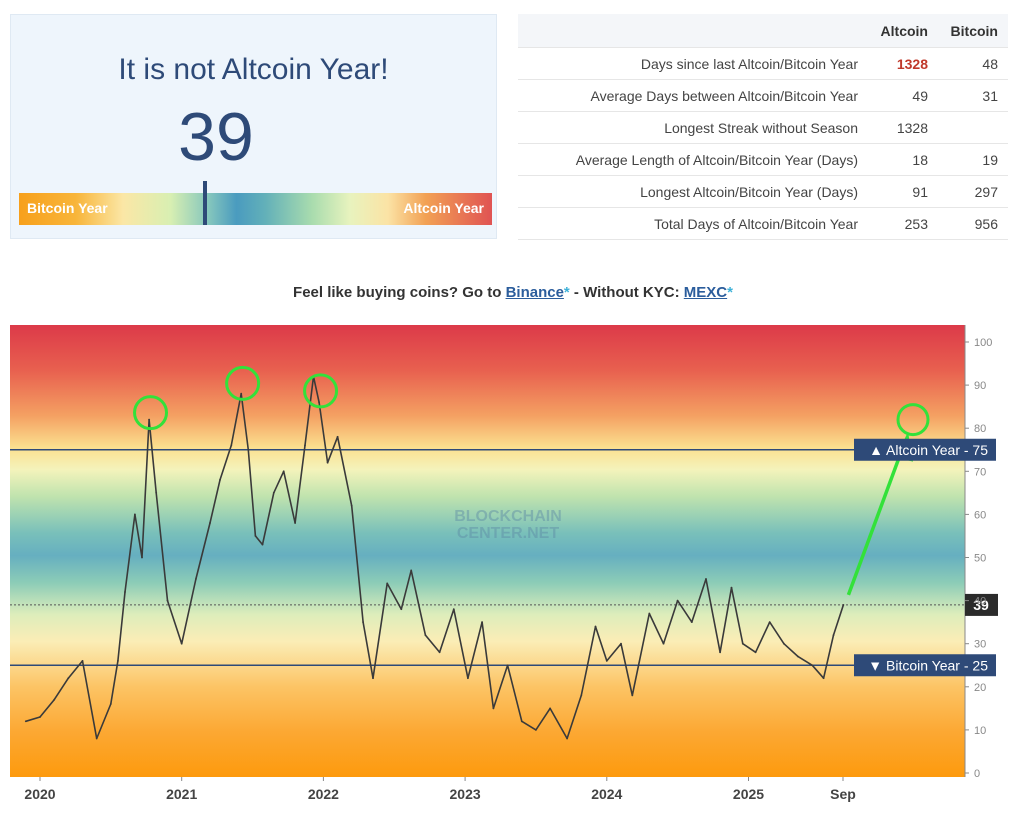  Describe the element at coordinates (980, 472) in the screenshot. I see `y-tick-label: 70` at that location.